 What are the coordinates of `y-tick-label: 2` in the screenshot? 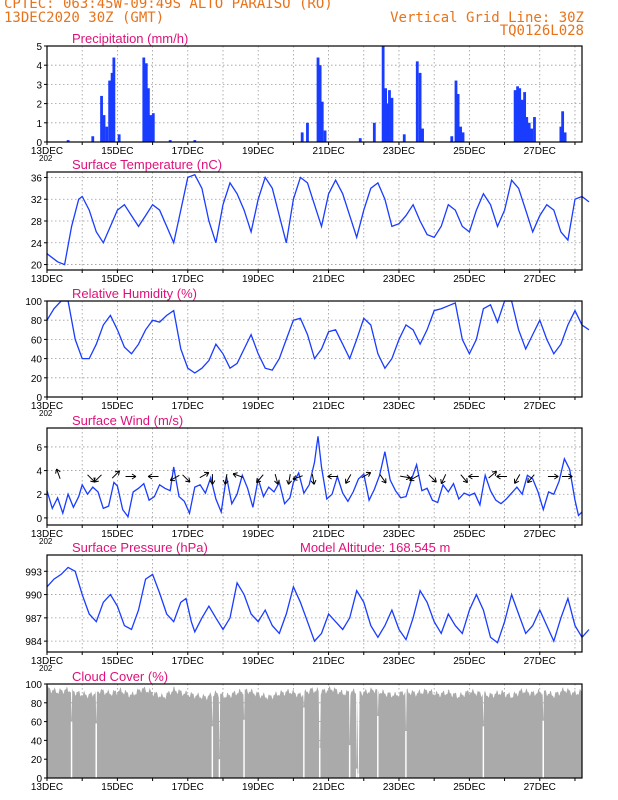 It's located at (39, 495).